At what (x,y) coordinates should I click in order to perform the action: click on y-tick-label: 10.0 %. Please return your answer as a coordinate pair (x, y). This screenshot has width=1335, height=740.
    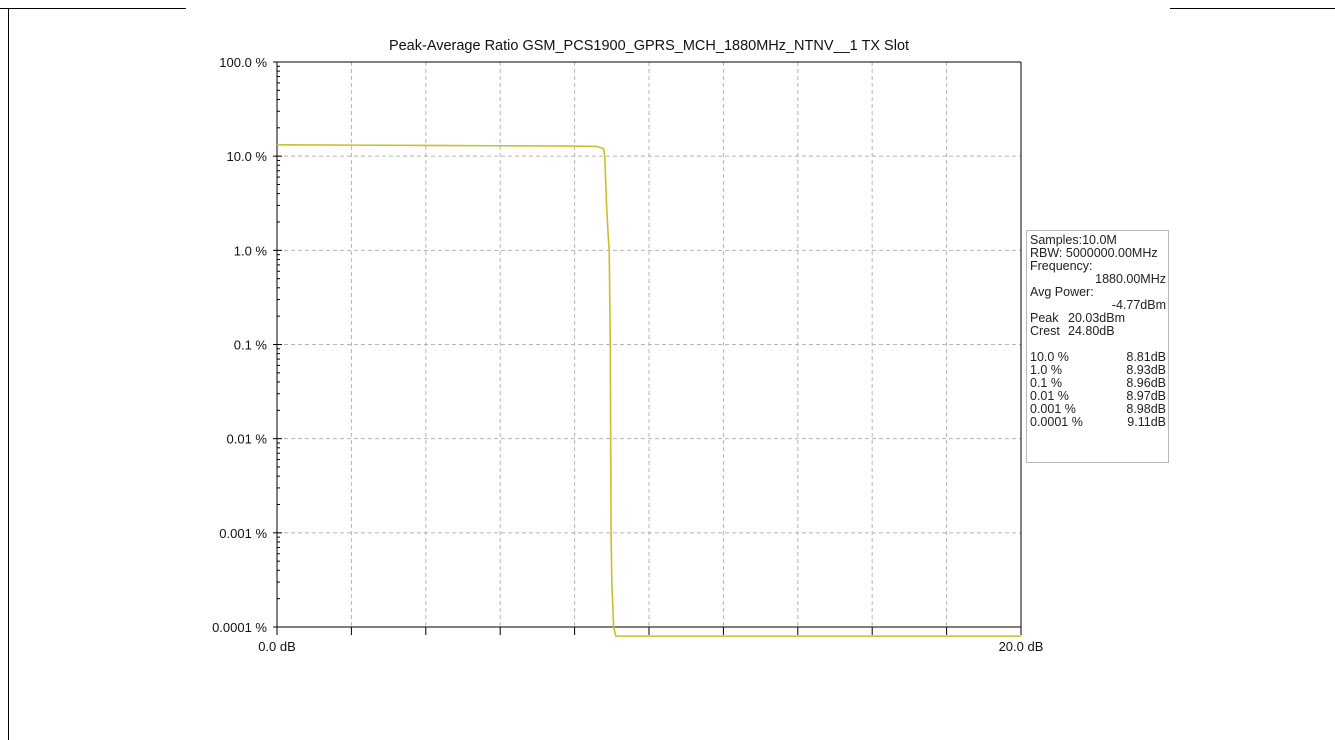
    Looking at the image, I should click on (247, 156).